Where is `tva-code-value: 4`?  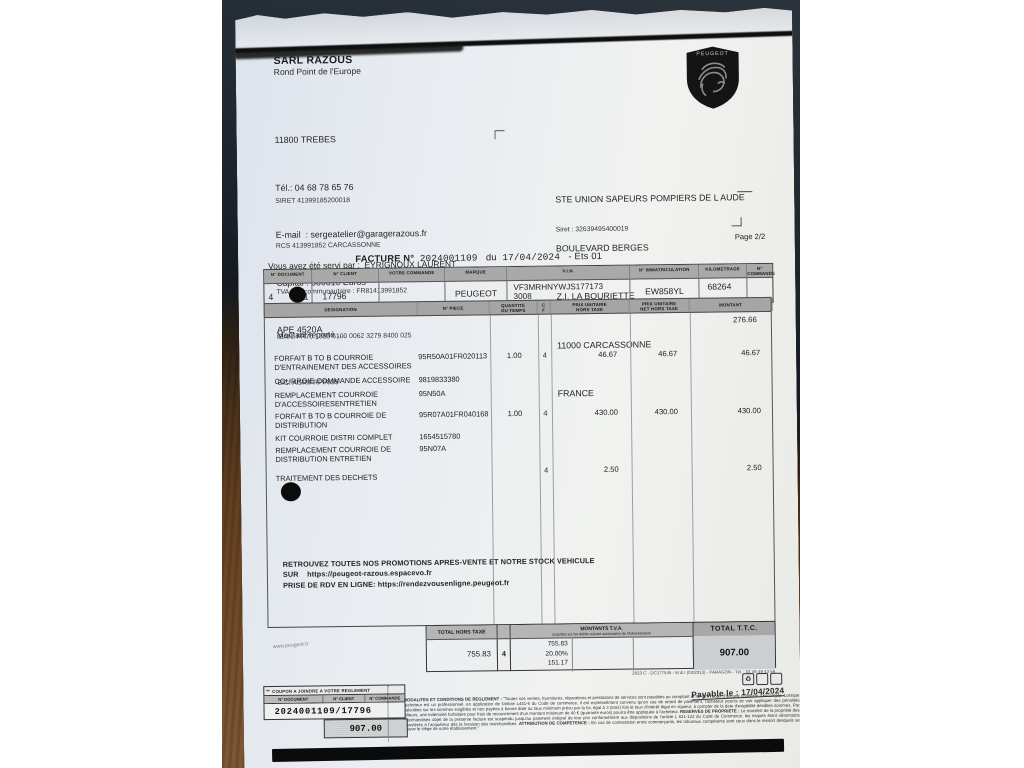
tva-code-value: 4 is located at coordinates (504, 654).